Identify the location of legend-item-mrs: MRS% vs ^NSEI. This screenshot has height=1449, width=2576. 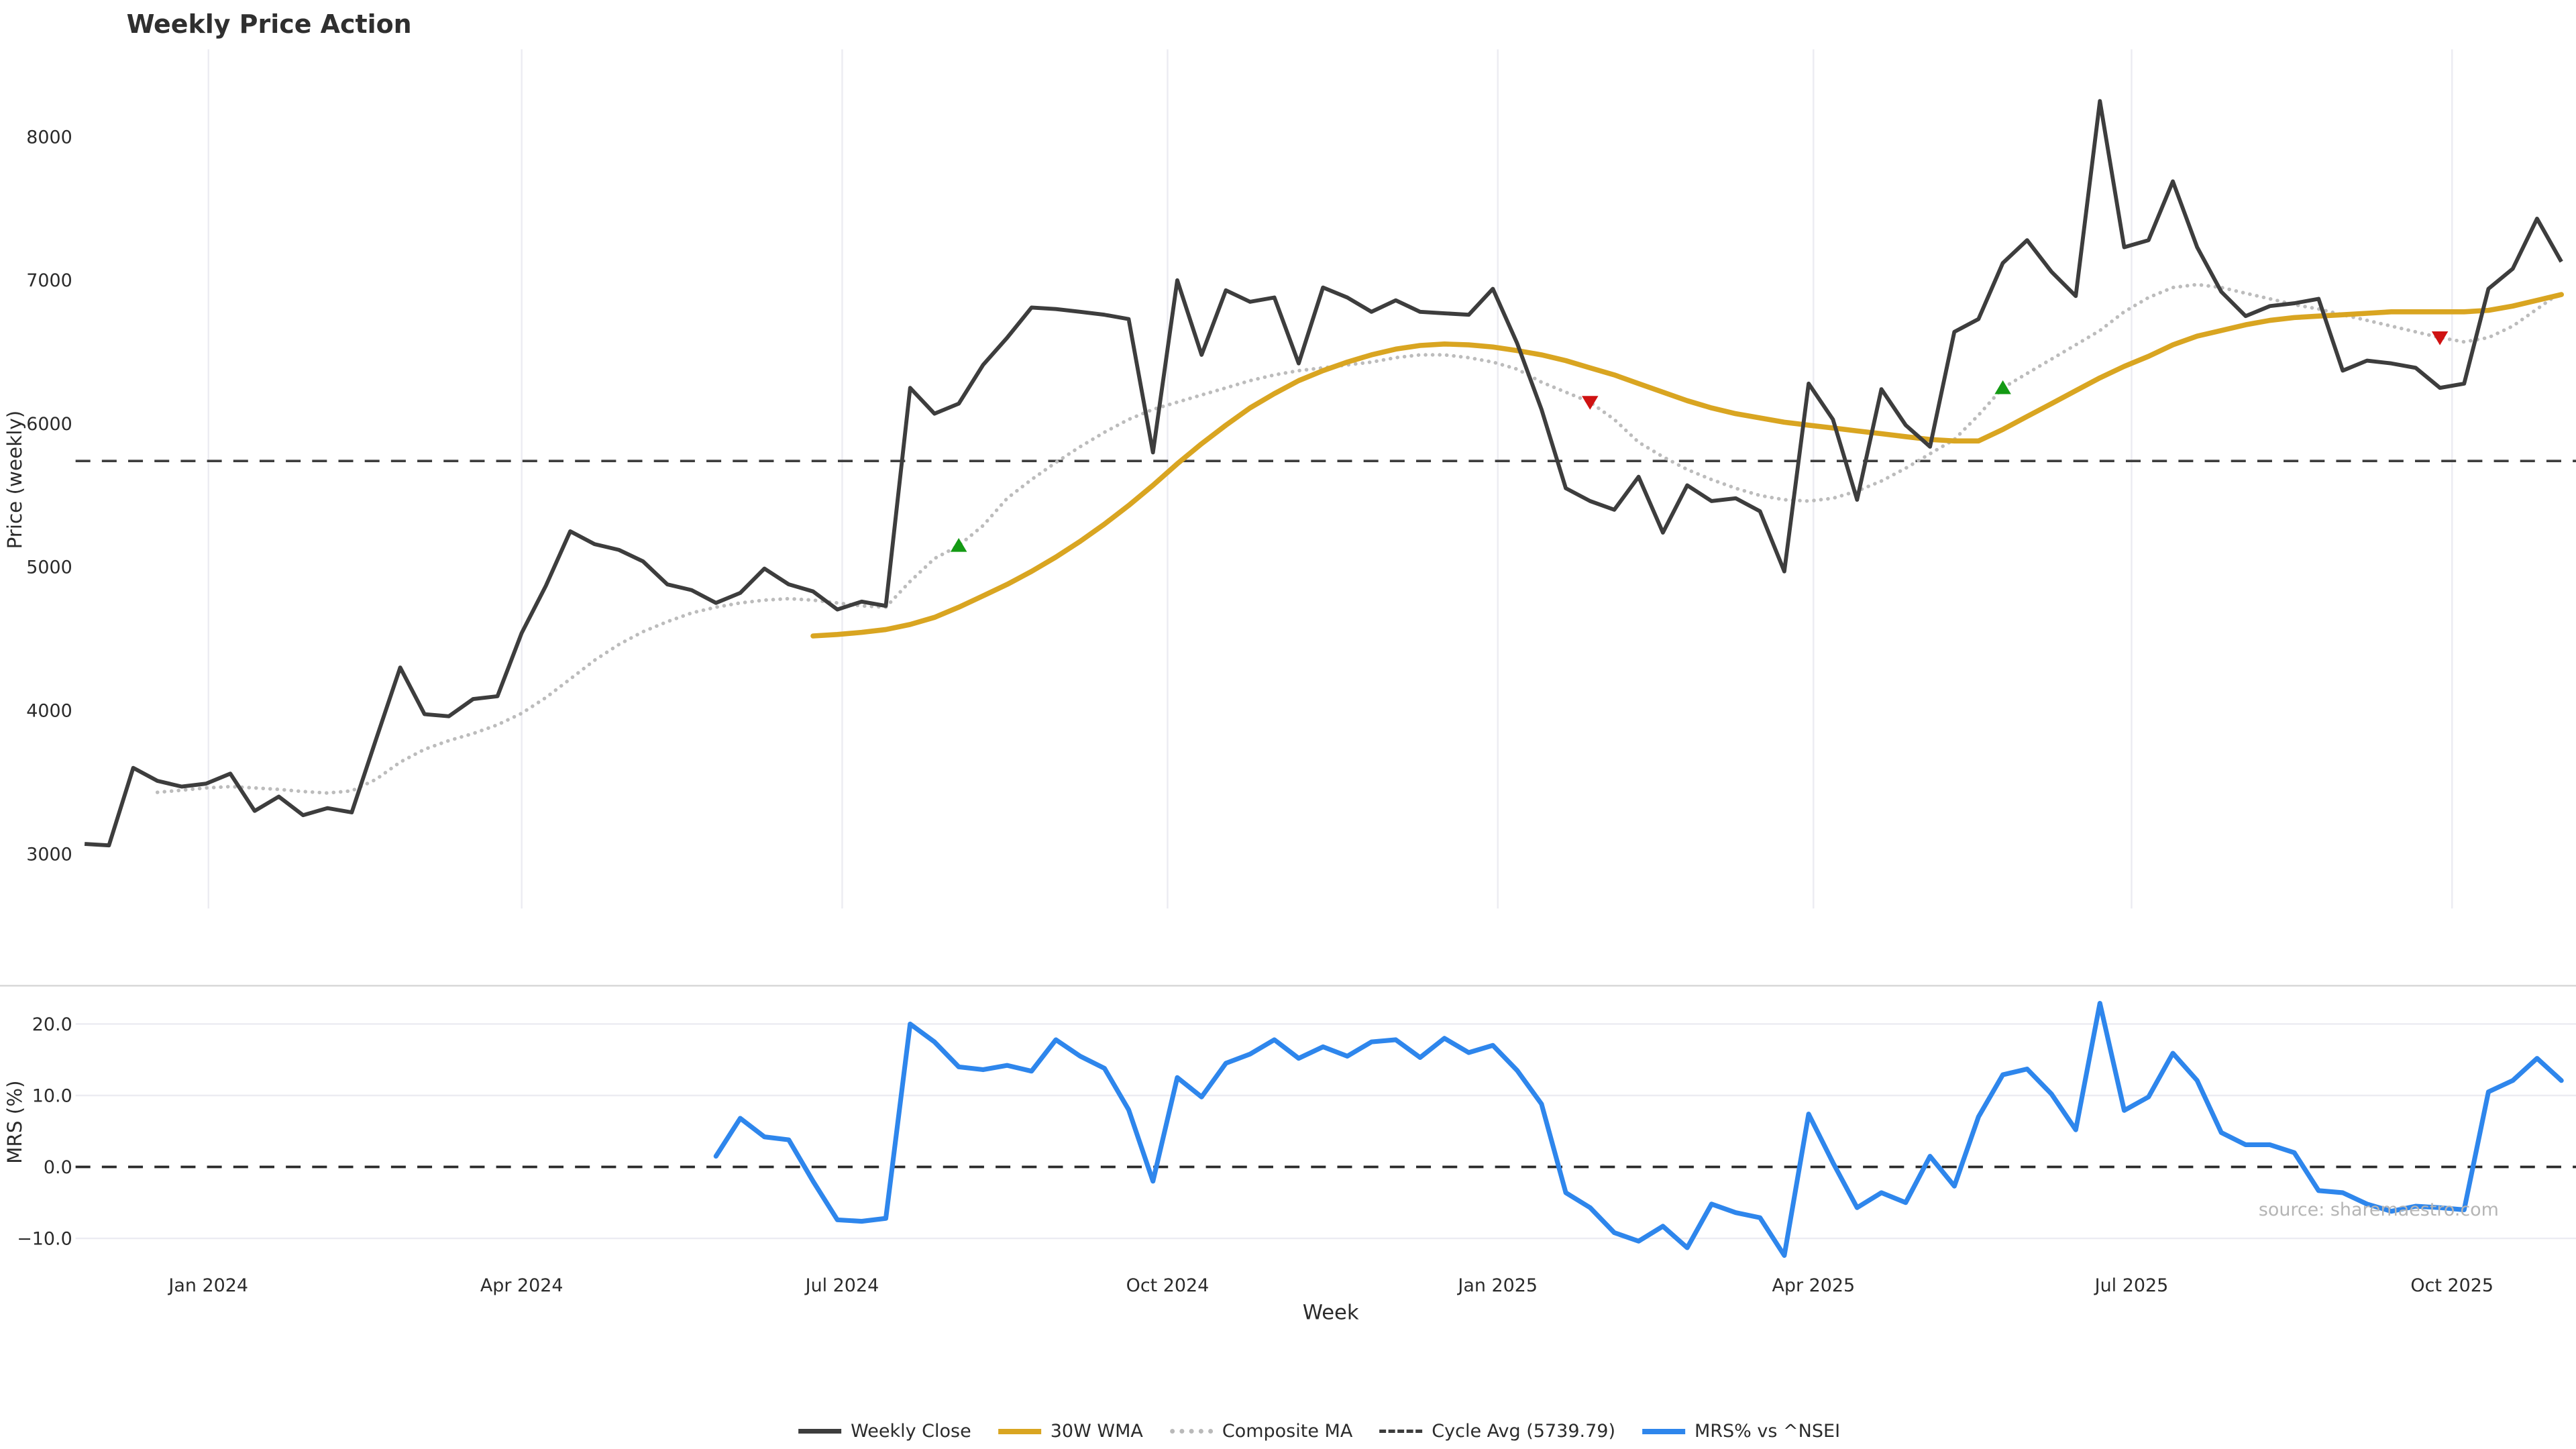
(1741, 1431).